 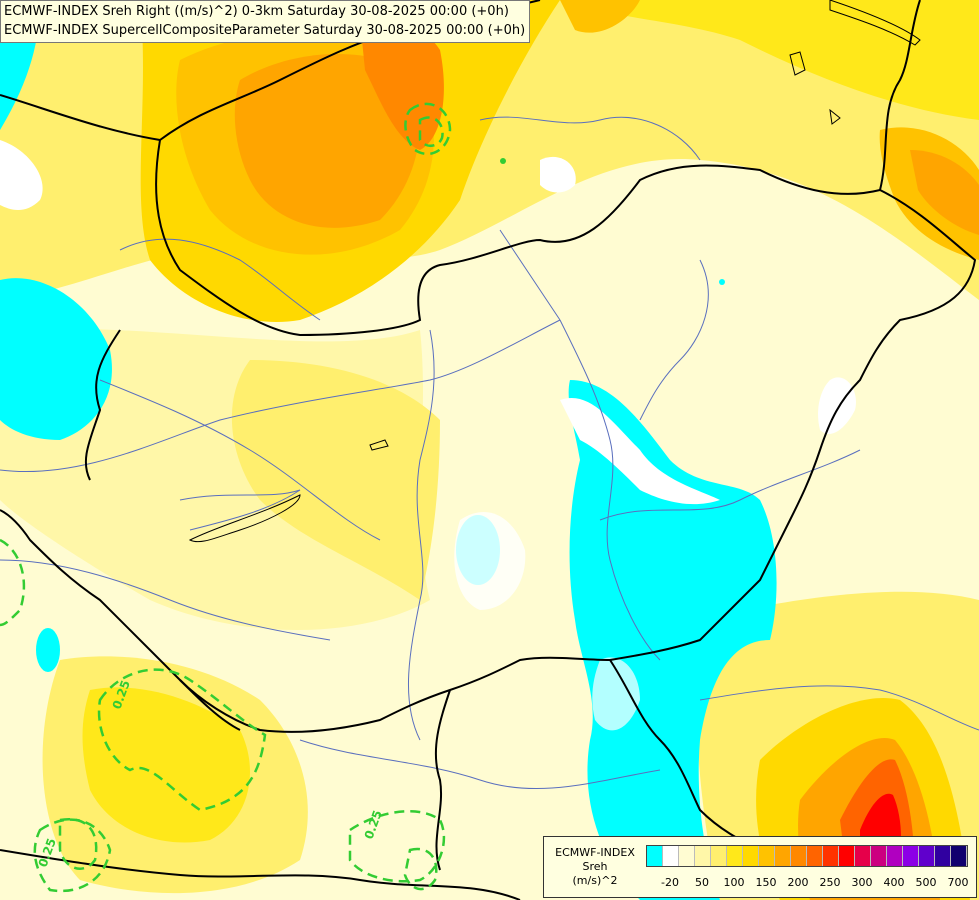 I want to click on legend-title: ECMWF-INDEX Sreh (m/s)^2, so click(x=595, y=867).